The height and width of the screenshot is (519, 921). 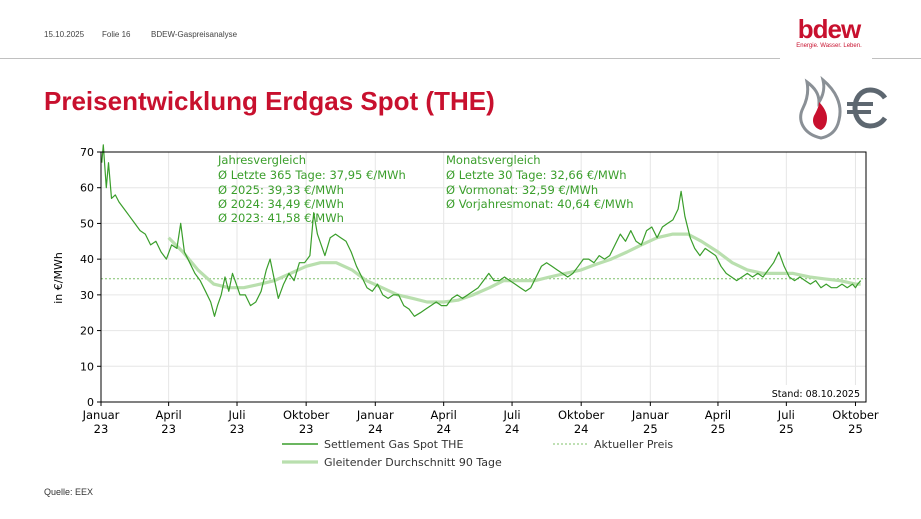 What do you see at coordinates (90, 402) in the screenshot?
I see `y-tick-label: 0` at bounding box center [90, 402].